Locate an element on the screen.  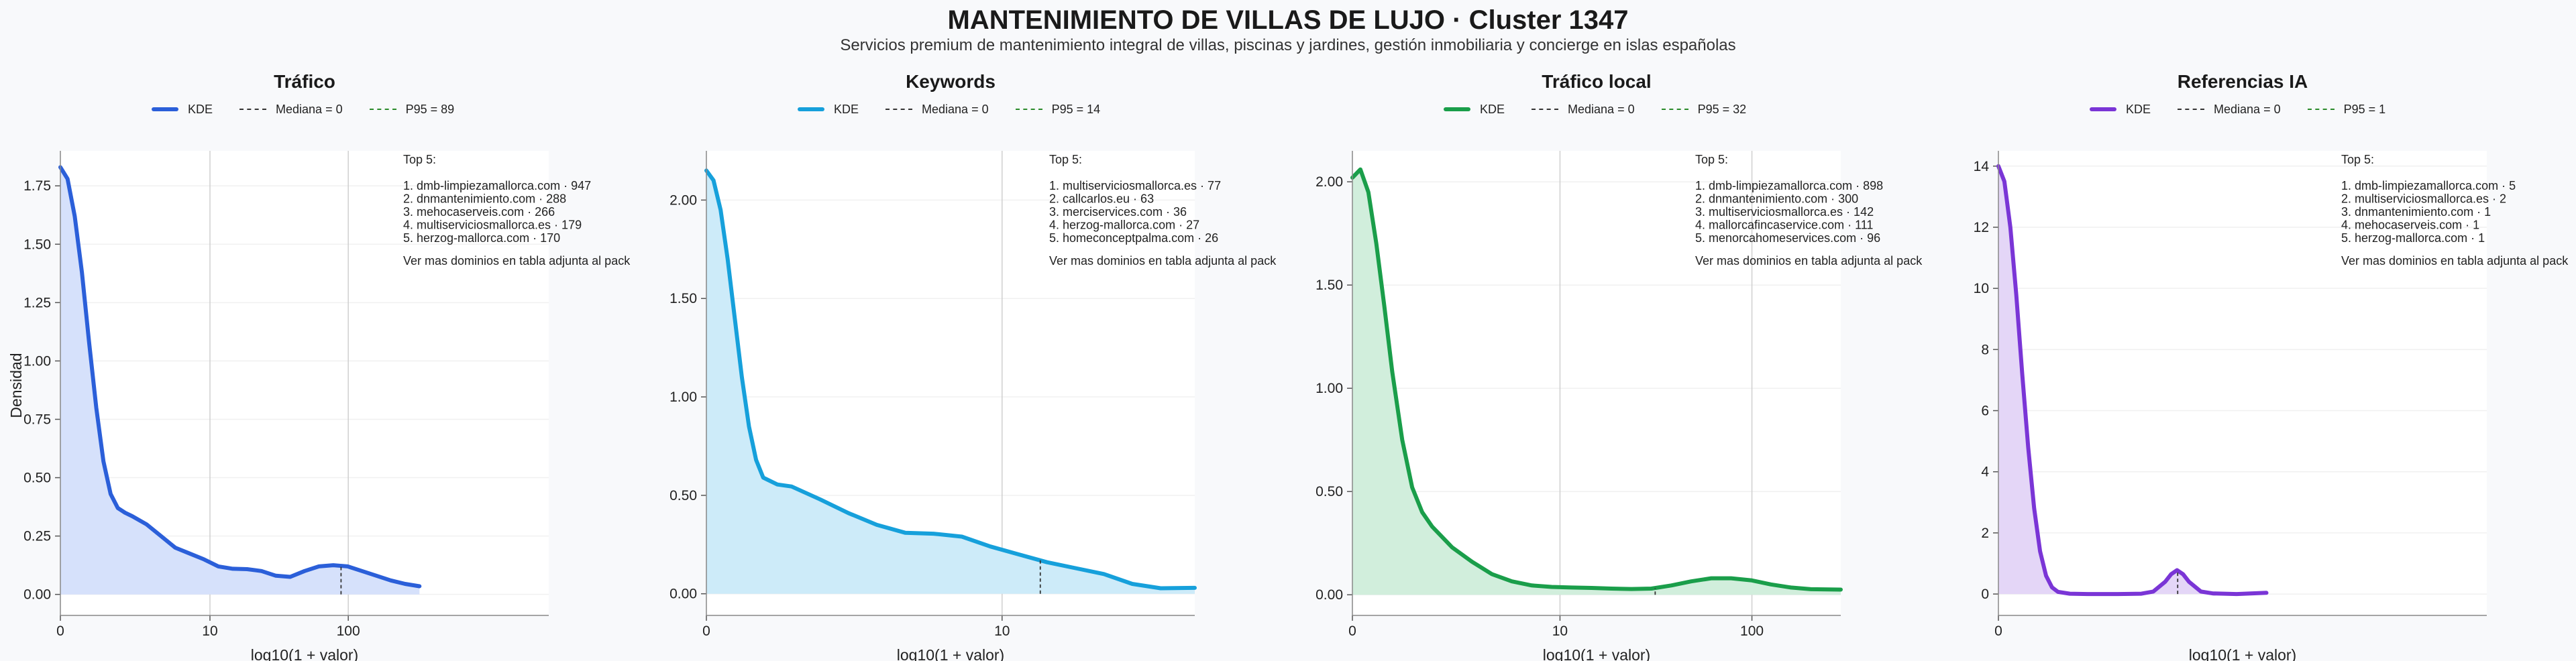
legend-item-p95: P95 = 1 is located at coordinates (2346, 110).